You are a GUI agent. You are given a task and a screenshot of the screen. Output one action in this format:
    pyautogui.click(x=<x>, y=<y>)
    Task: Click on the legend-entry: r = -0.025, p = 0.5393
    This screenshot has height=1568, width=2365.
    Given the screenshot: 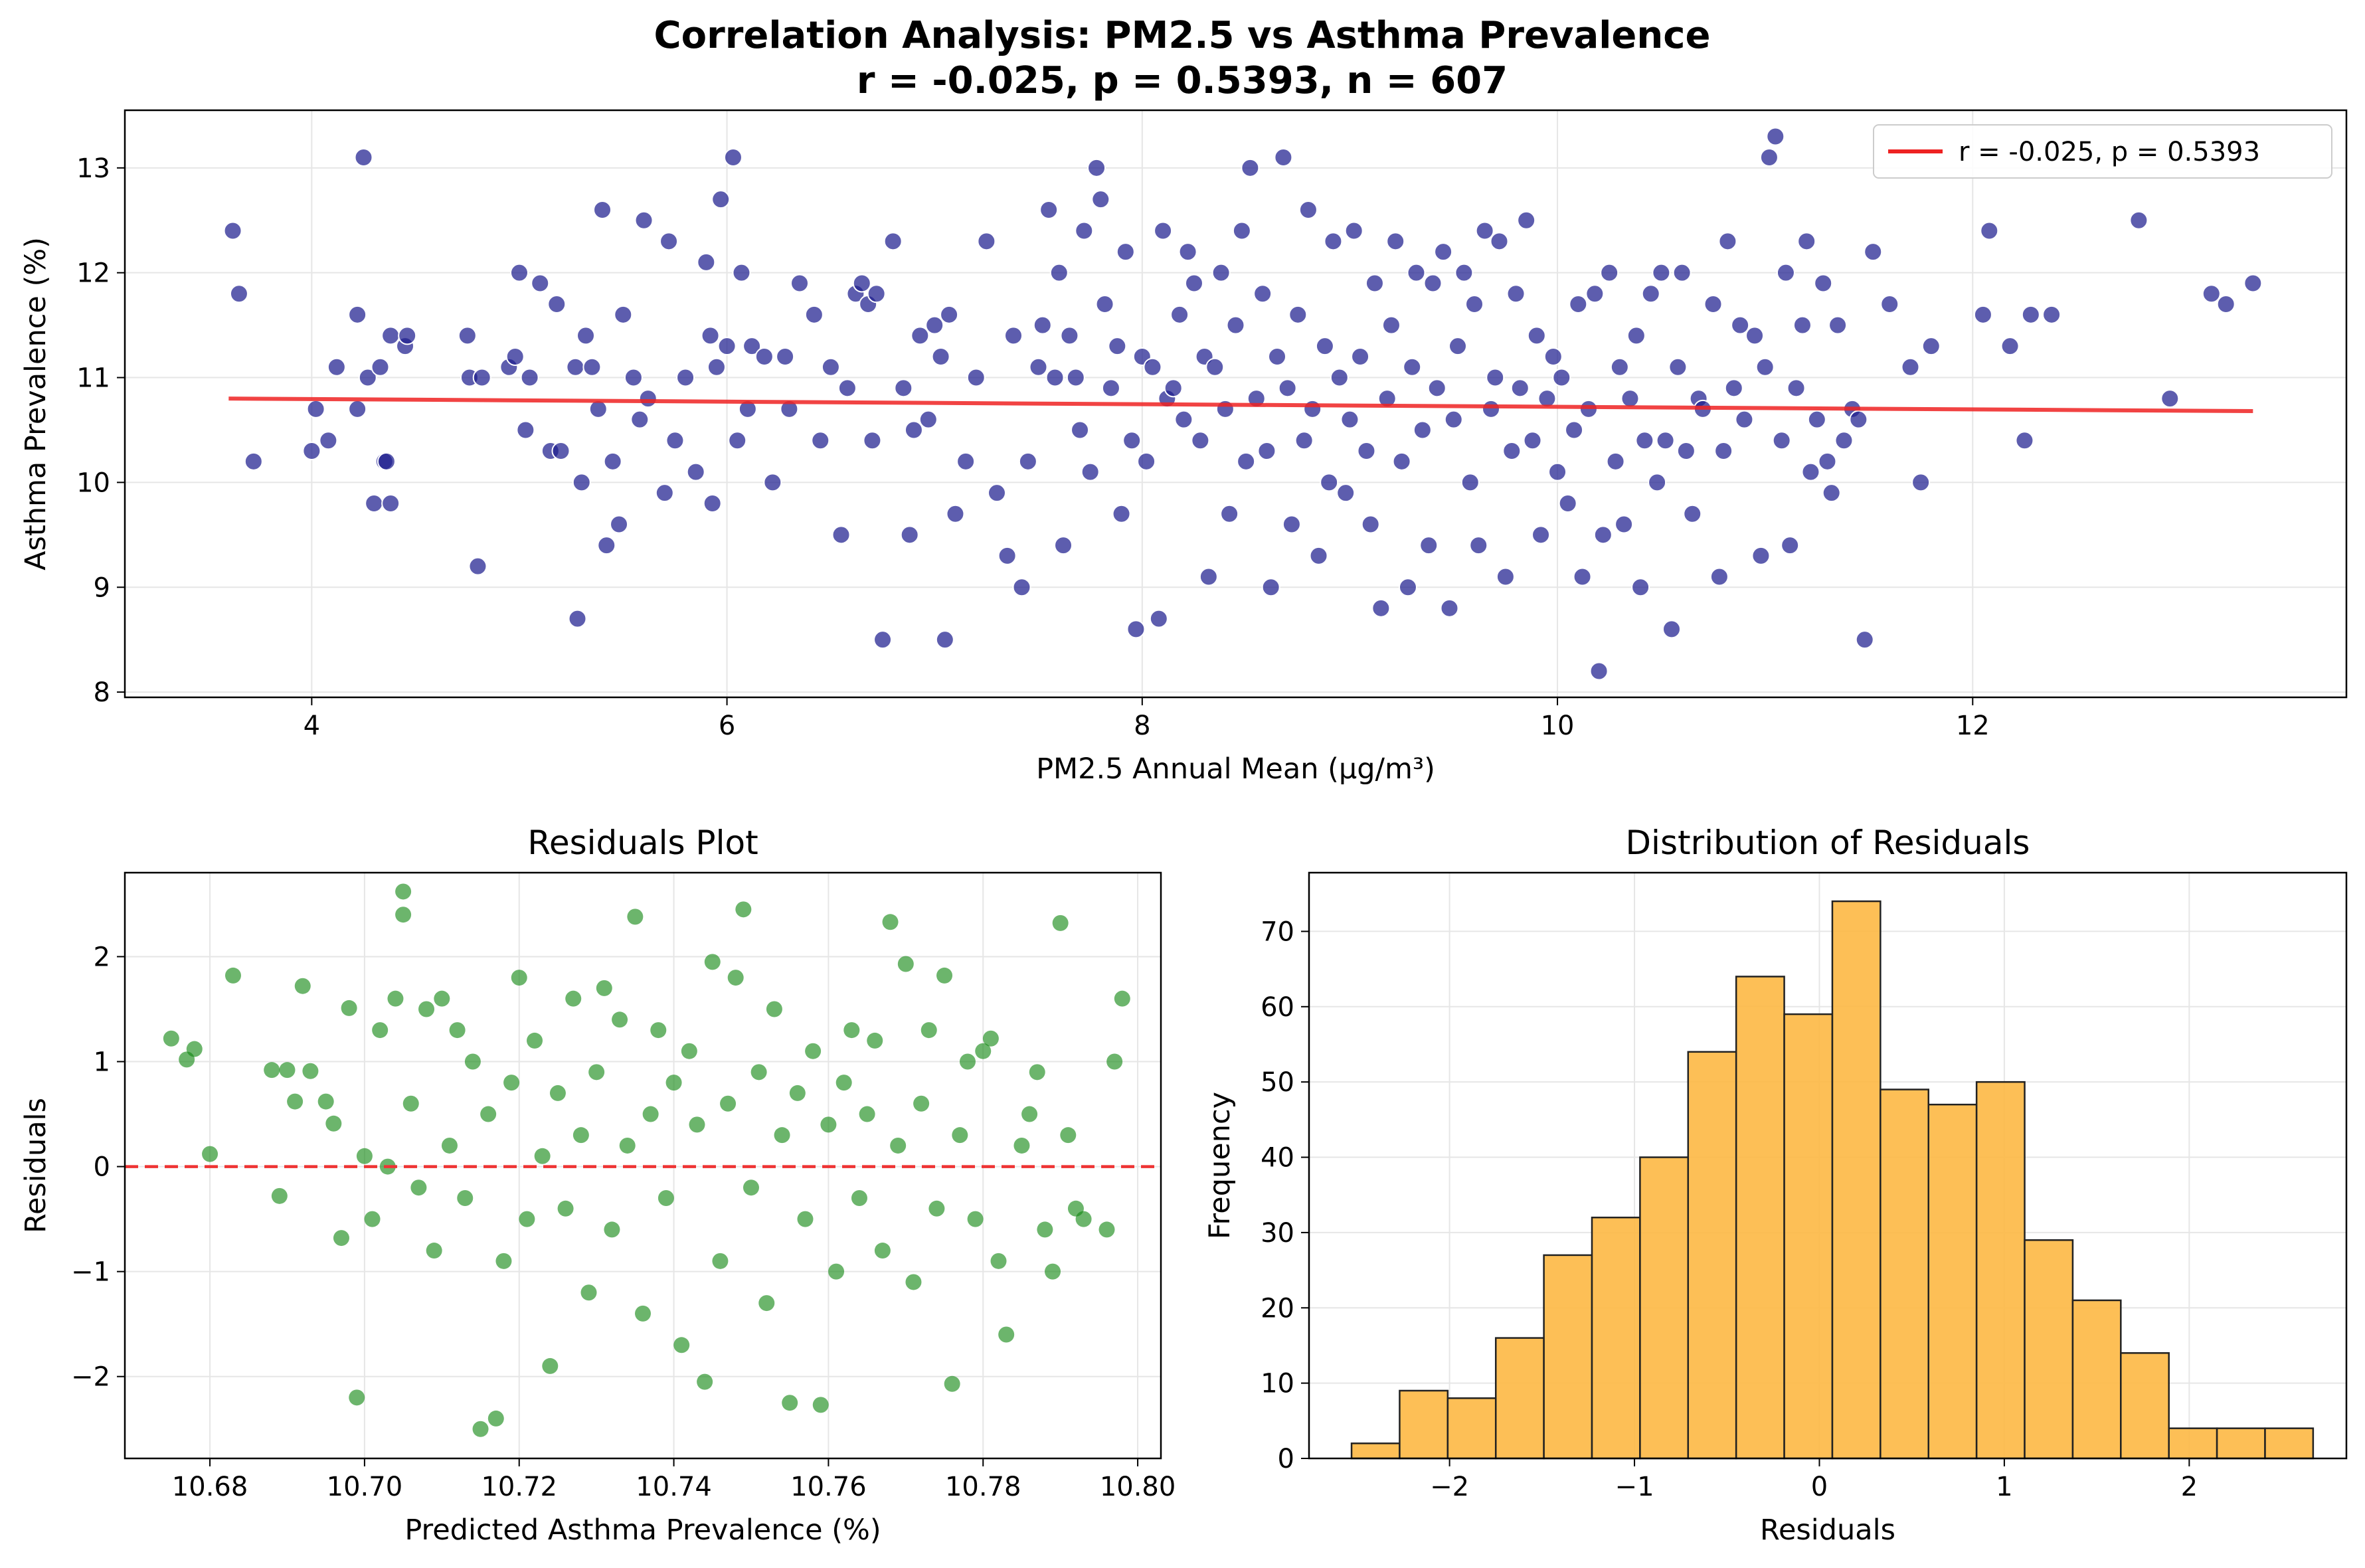 What is the action you would take?
    pyautogui.click(x=2109, y=152)
    